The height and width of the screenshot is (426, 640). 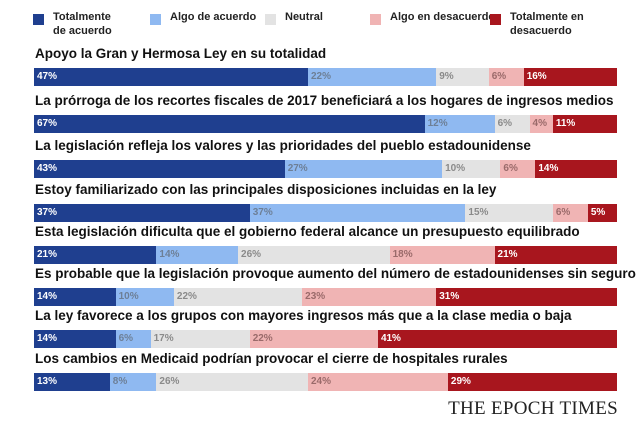 I want to click on bar-segment-3: 10%, so click(x=471, y=169).